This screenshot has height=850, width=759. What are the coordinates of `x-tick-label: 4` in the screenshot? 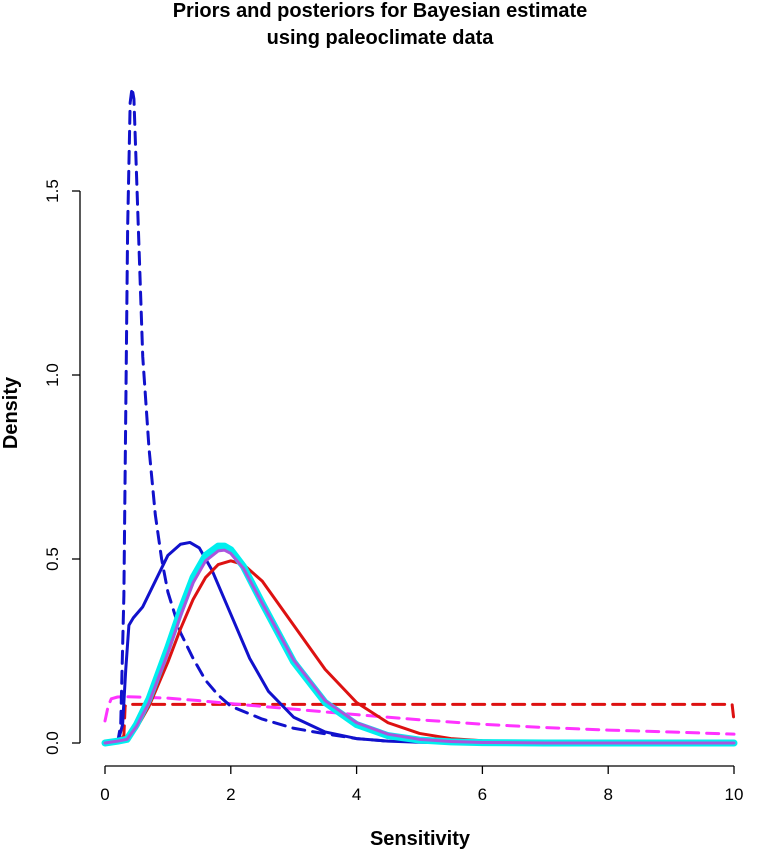 It's located at (356, 794).